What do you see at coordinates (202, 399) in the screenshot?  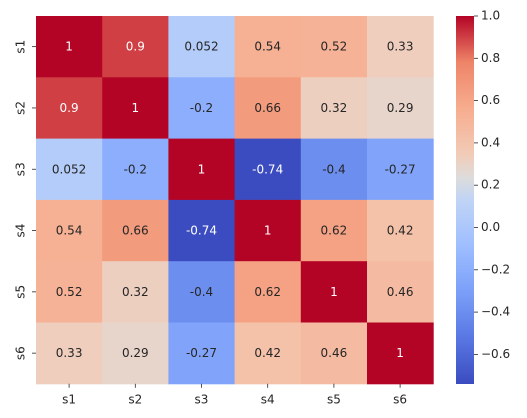 I see `x-tick-label: s3` at bounding box center [202, 399].